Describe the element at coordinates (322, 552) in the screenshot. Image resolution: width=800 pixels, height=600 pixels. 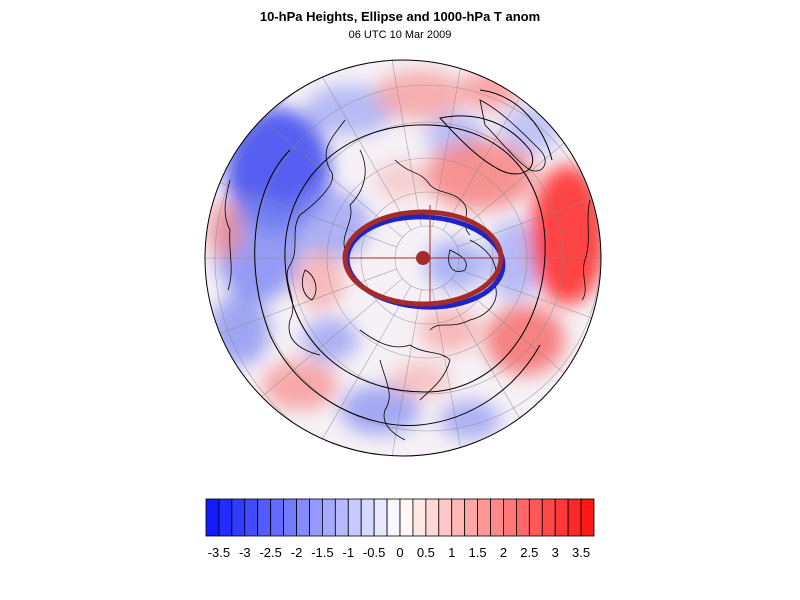
I see `colorbar-tick-label: -1.5` at that location.